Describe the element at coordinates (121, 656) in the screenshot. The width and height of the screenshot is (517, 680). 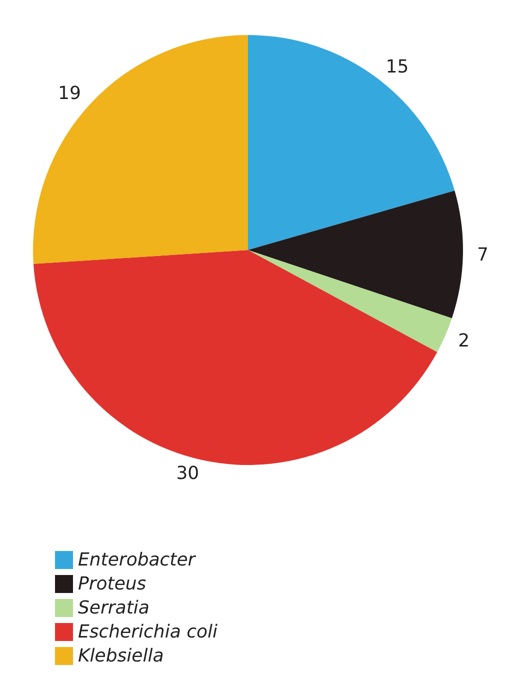
I see `legend-label: Klebsiella` at that location.